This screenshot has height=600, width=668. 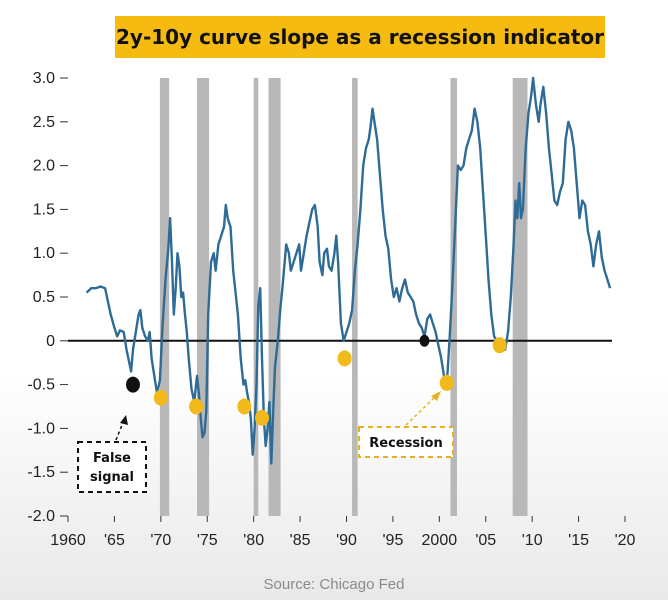 What do you see at coordinates (160, 540) in the screenshot?
I see `x-tick-label: '70` at bounding box center [160, 540].